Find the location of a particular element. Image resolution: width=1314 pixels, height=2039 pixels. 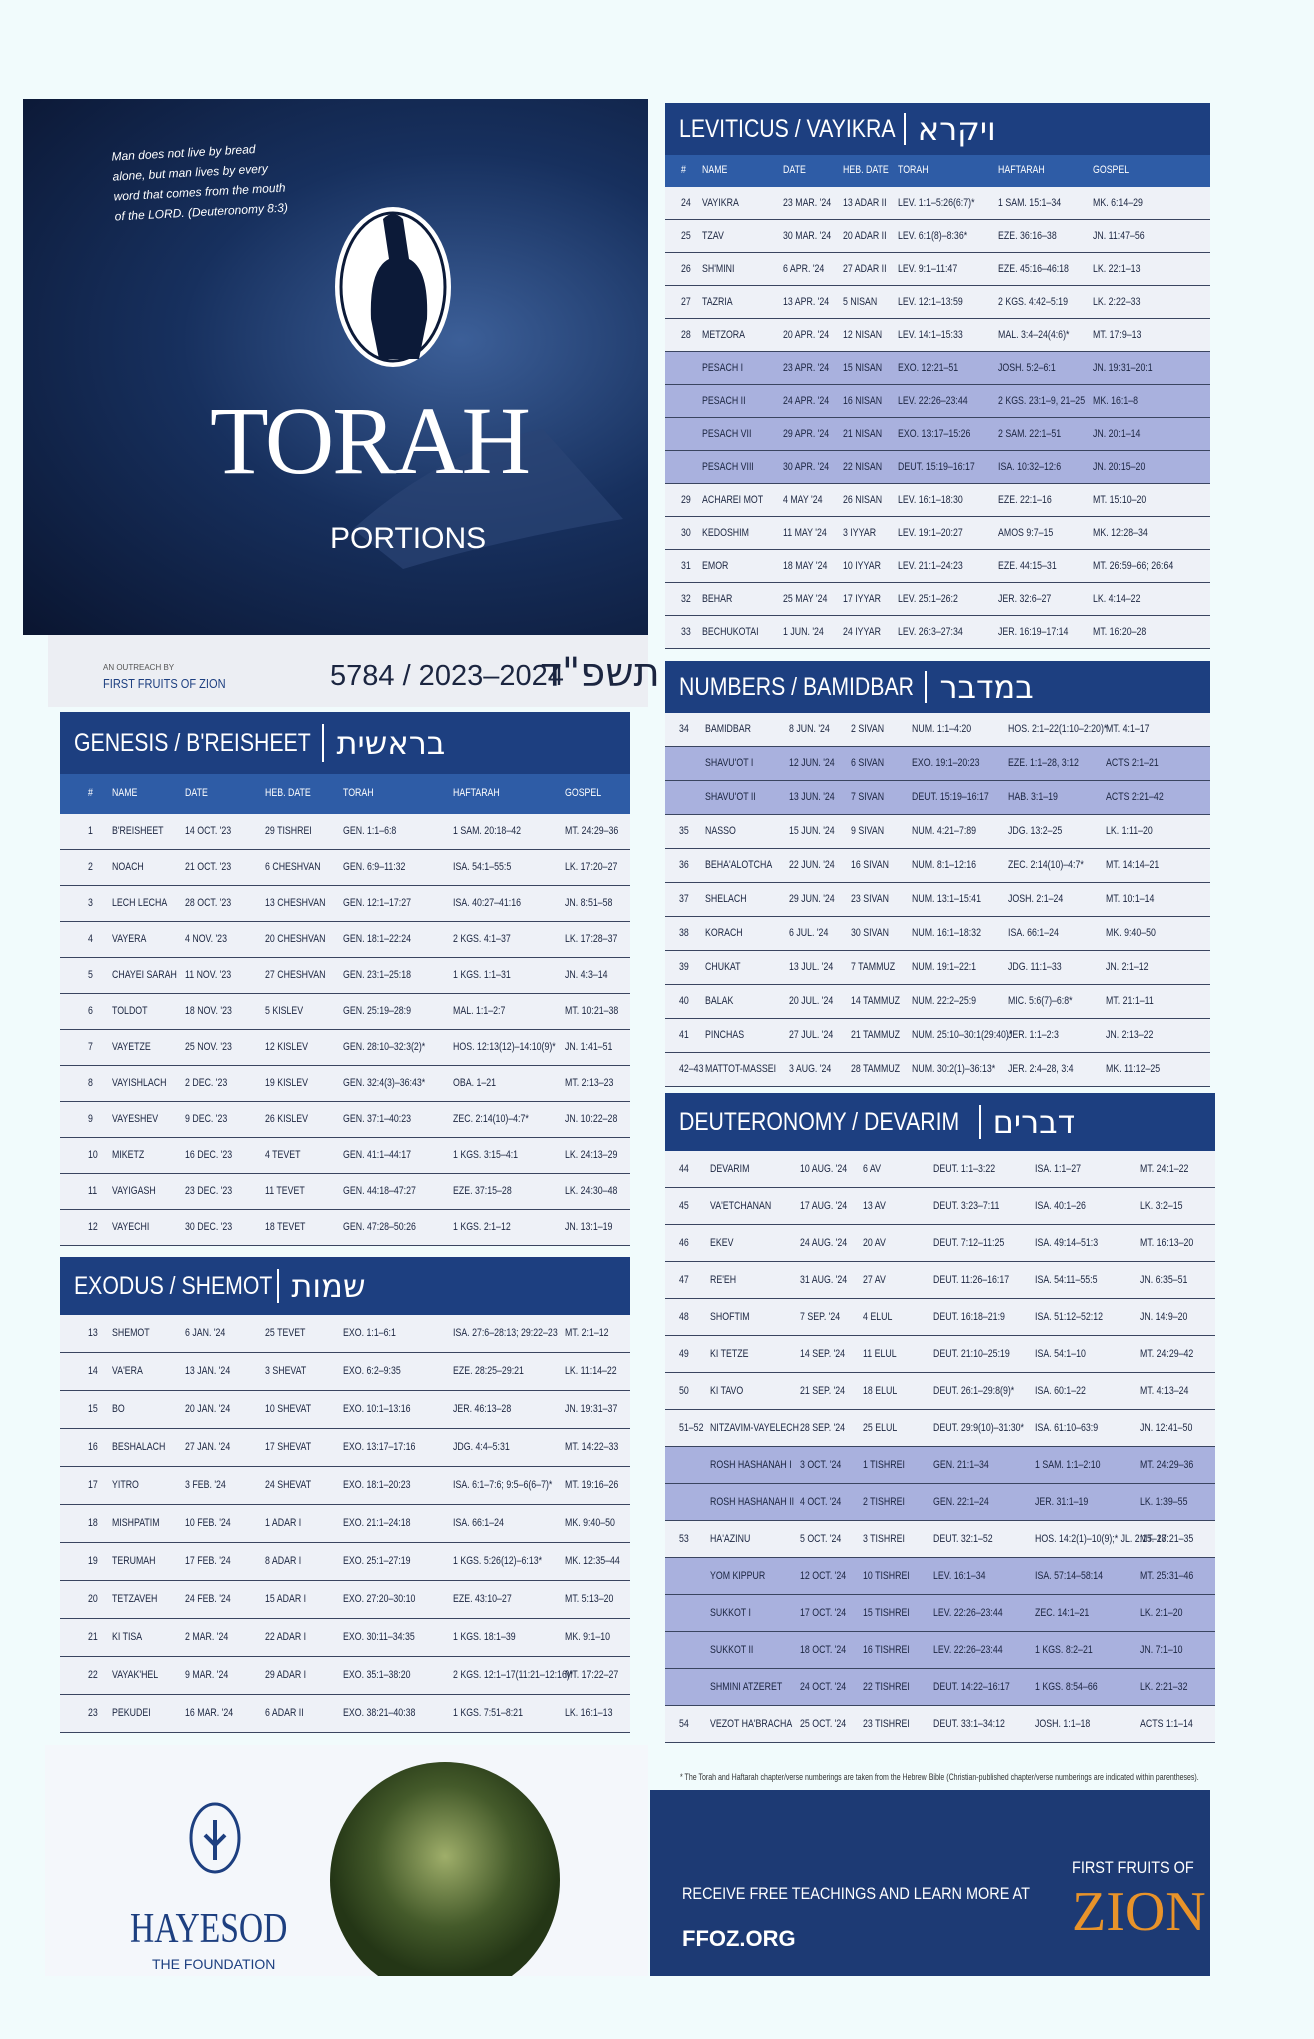

cell: MT. 25:31–46 is located at coordinates (1167, 1575).